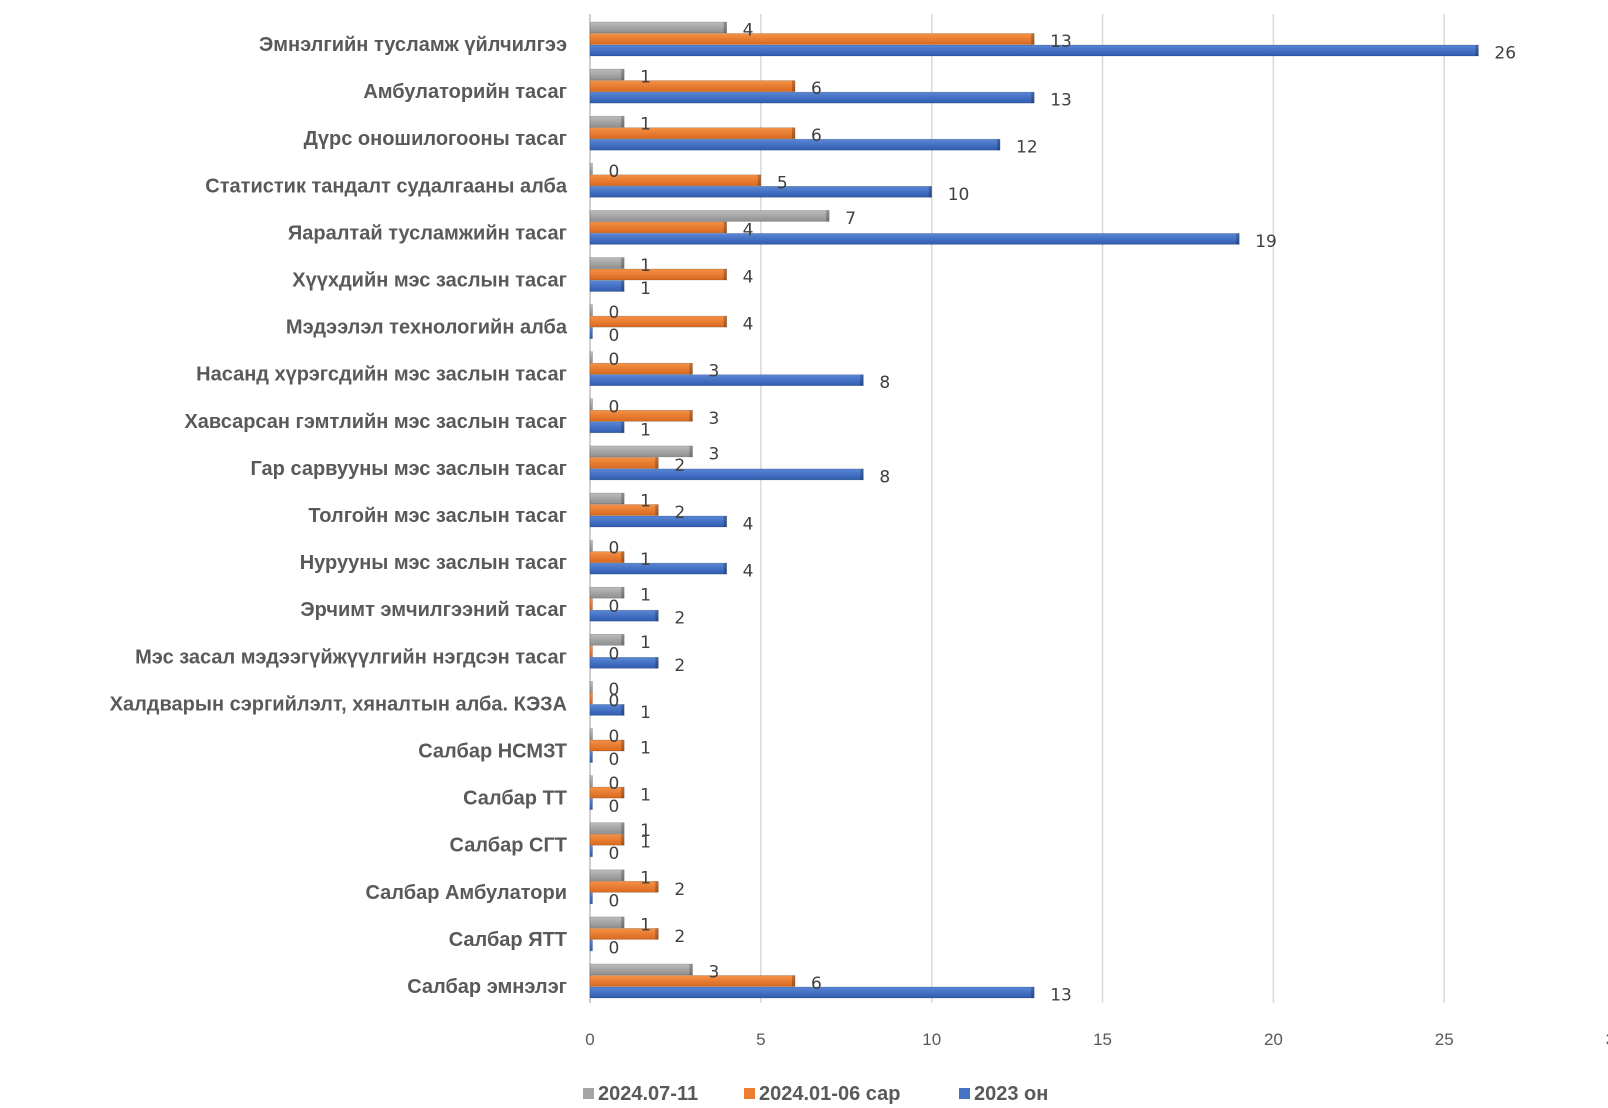  What do you see at coordinates (931, 1039) in the screenshot?
I see `x-tick-label: 10` at bounding box center [931, 1039].